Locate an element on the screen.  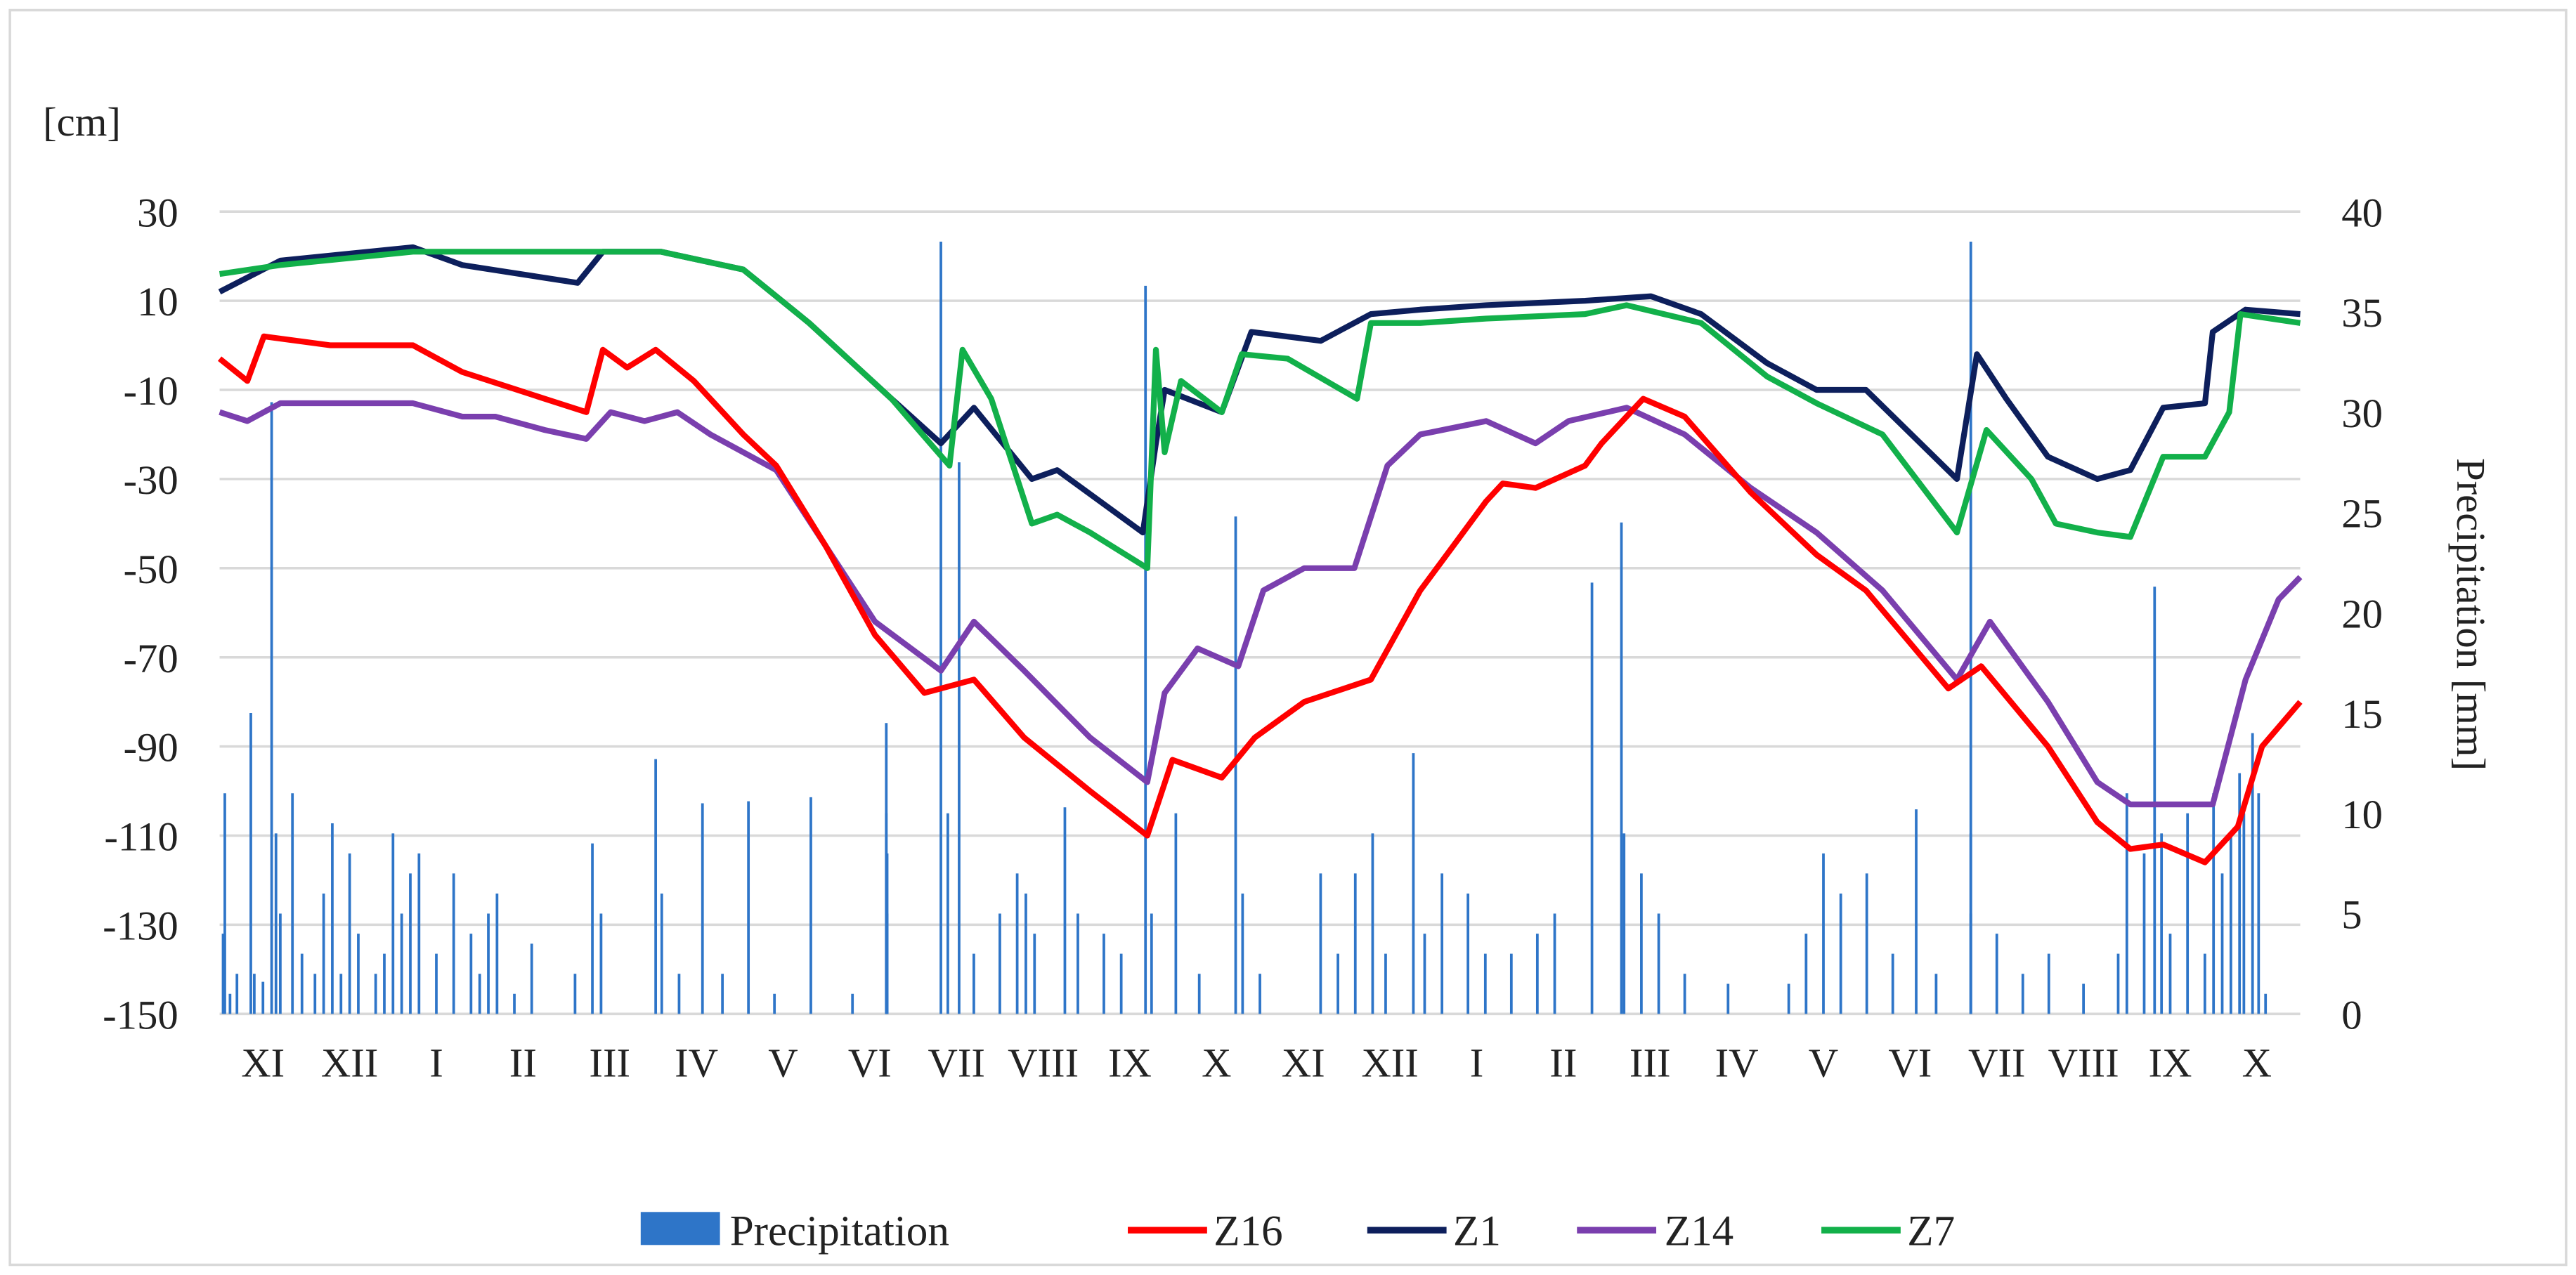
legend-label-precipitation: Precipitation is located at coordinates (839, 1231).